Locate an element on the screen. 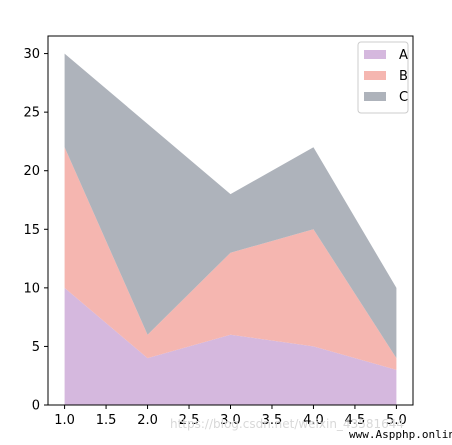 Image resolution: width=452 pixels, height=445 pixels. legend-swatch-a is located at coordinates (375, 54).